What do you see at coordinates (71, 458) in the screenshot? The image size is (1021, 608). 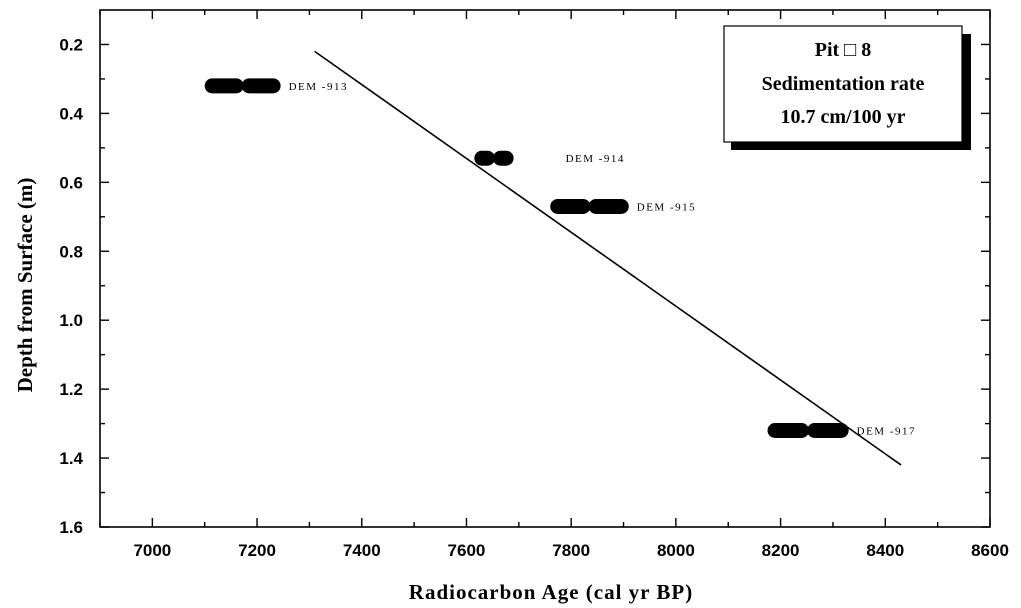 I see `y-tick-label: 1.4` at bounding box center [71, 458].